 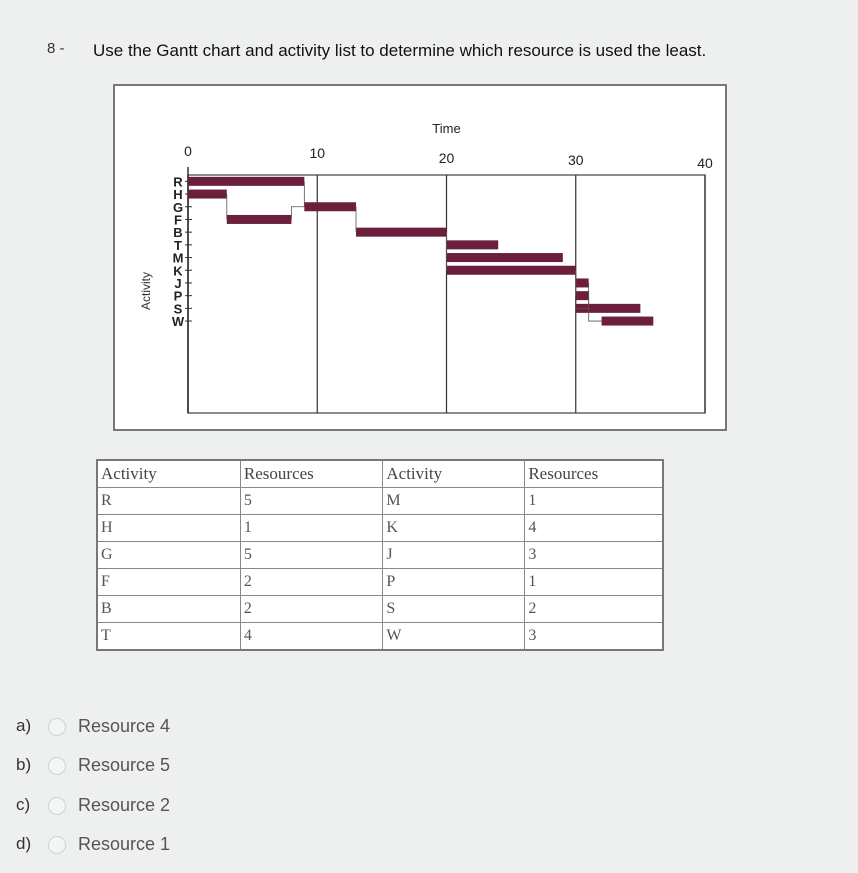 What do you see at coordinates (124, 765) in the screenshot?
I see `option-label: Resource 5` at bounding box center [124, 765].